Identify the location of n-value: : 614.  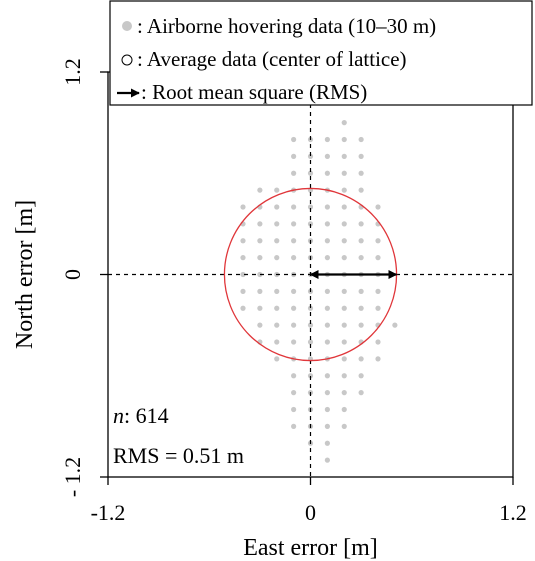
(146, 415).